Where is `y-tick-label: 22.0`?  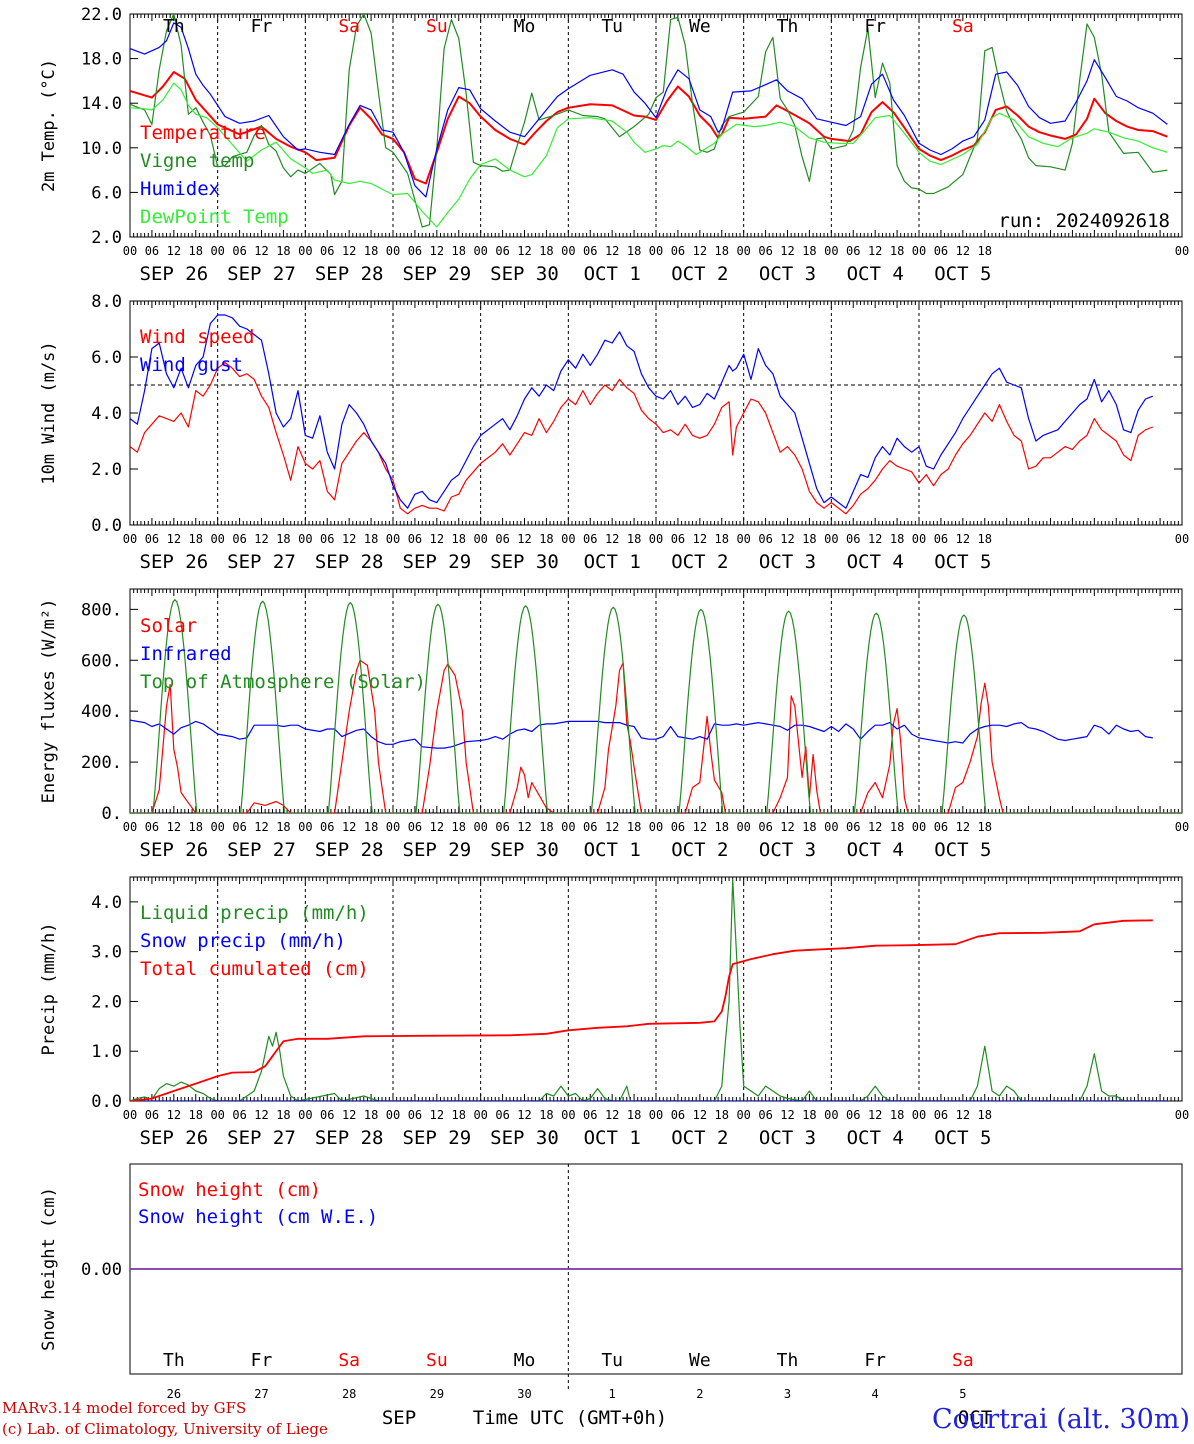 y-tick-label: 22.0 is located at coordinates (101, 15).